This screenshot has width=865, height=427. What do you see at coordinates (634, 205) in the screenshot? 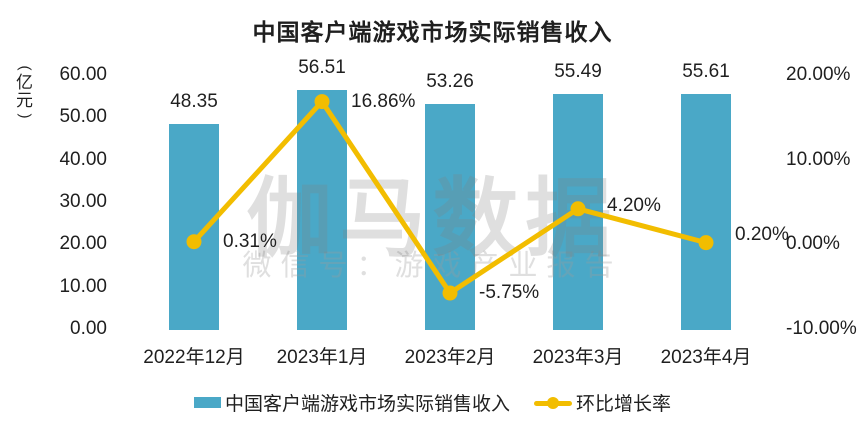
I see `line-point-label: 4.20%` at bounding box center [634, 205].